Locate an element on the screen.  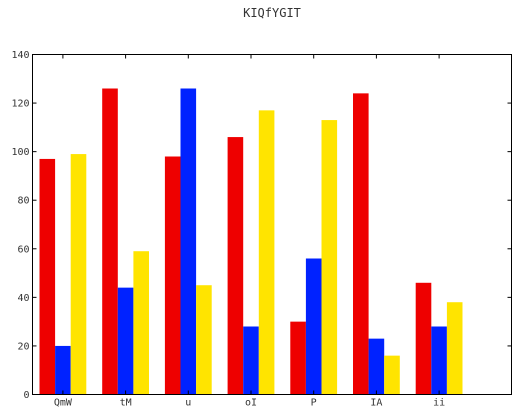
y-tick-label: 80 is located at coordinates (23, 201).